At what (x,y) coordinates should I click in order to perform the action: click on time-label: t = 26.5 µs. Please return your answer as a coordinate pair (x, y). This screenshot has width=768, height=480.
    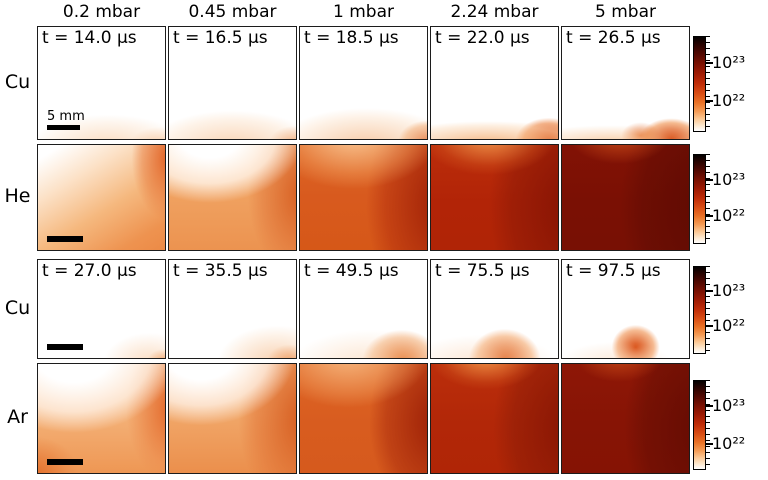
    Looking at the image, I should click on (613, 38).